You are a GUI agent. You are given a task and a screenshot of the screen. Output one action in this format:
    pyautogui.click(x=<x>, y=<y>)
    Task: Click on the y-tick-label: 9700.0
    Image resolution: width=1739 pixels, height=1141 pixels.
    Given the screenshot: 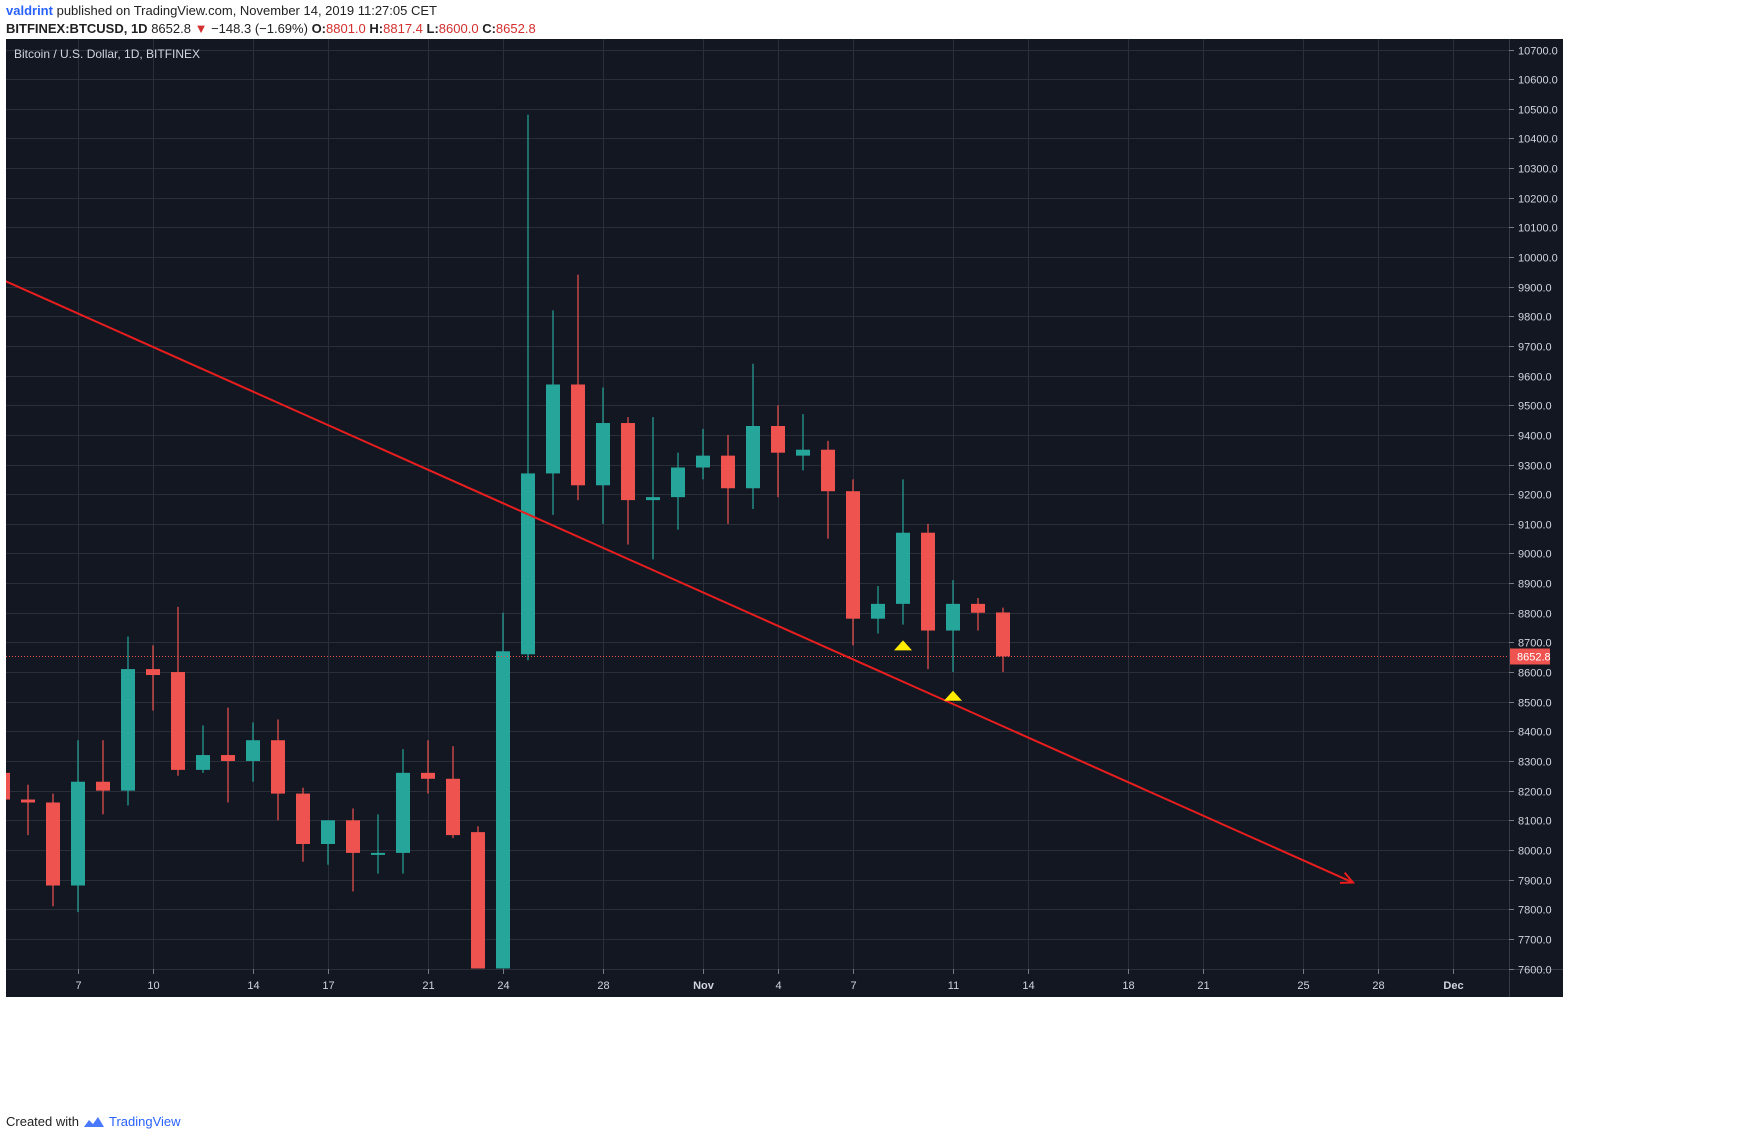 What is the action you would take?
    pyautogui.click(x=1535, y=348)
    